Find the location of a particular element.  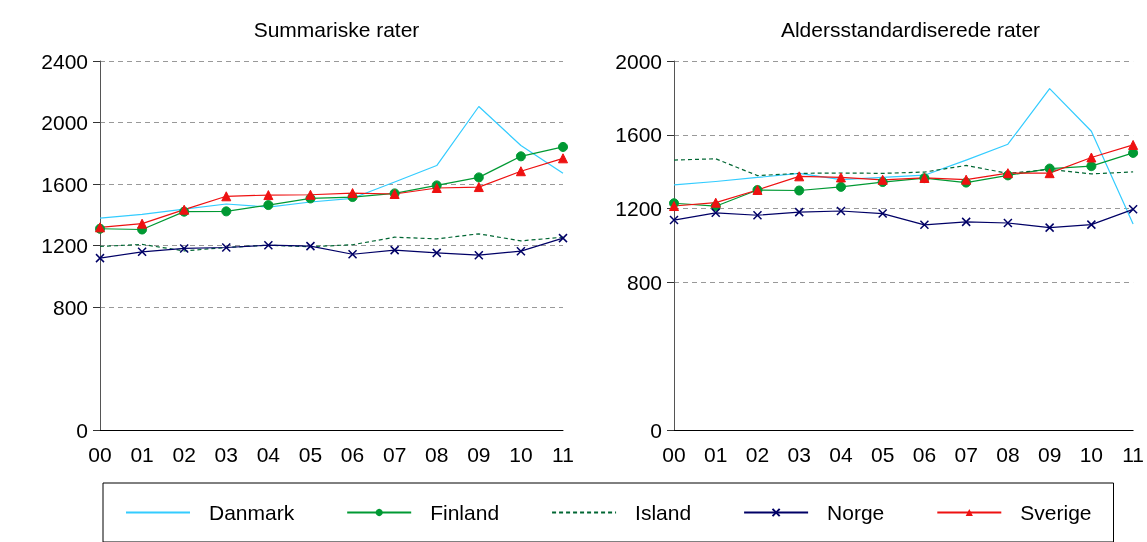

chart-title: Summariske rater is located at coordinates (336, 29).